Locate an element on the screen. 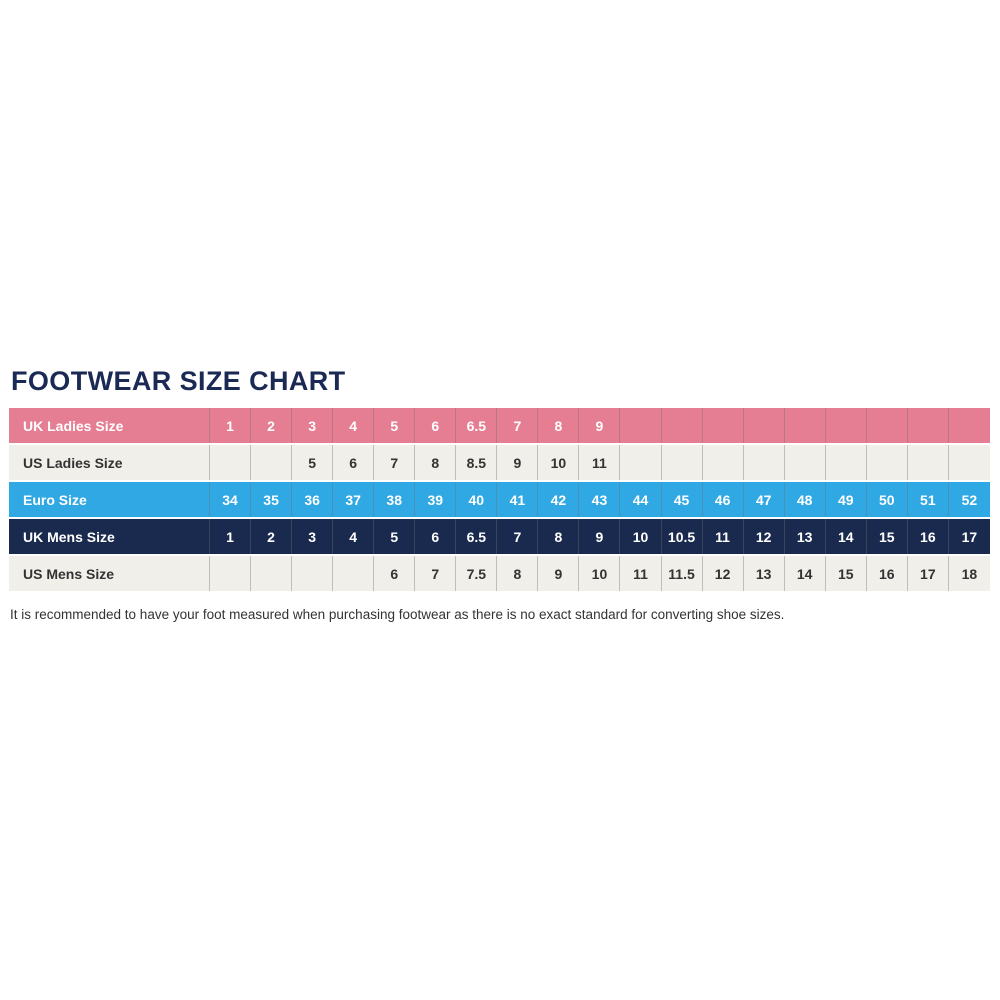  size-cell: 43 is located at coordinates (600, 499).